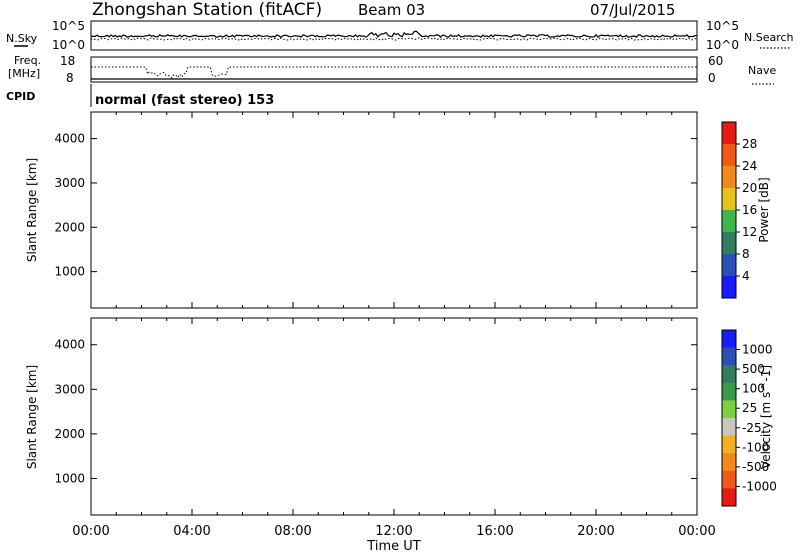 The width and height of the screenshot is (800, 554). What do you see at coordinates (69, 227) in the screenshot?
I see `power-ytick-label: 2000` at bounding box center [69, 227].